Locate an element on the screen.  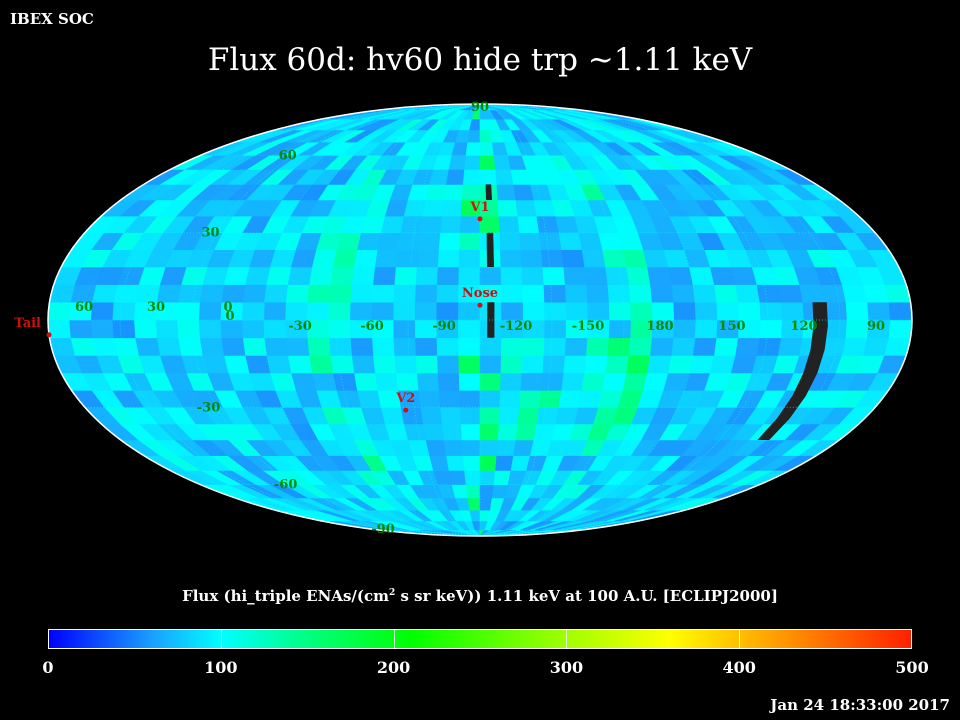
latitude-label: -90 is located at coordinates (383, 529).